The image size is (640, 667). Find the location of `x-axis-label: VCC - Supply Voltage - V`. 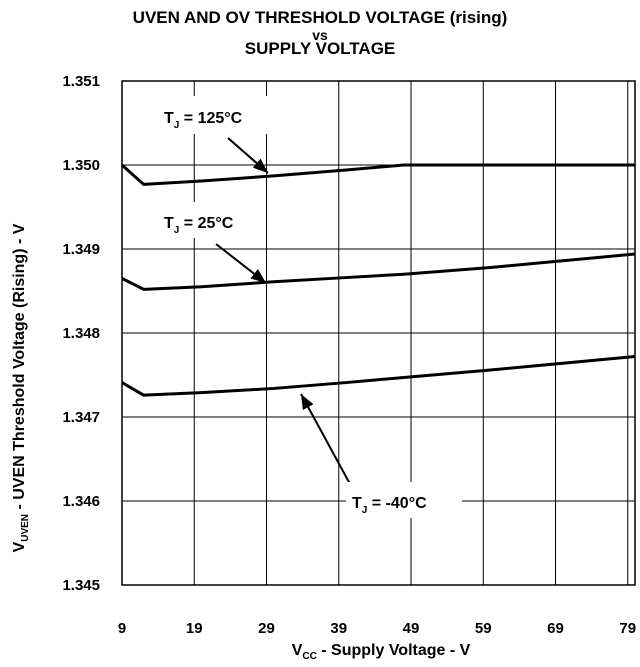

x-axis-label: VCC - Supply Voltage - V is located at coordinates (381, 652).